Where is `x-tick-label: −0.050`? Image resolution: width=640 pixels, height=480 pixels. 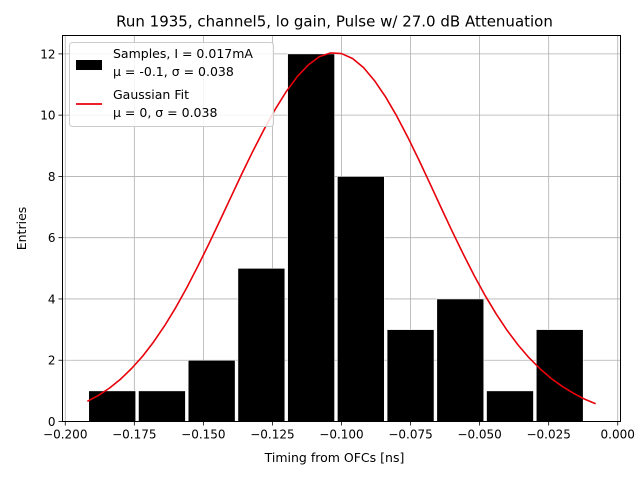 x-tick-label: −0.050 is located at coordinates (479, 435).